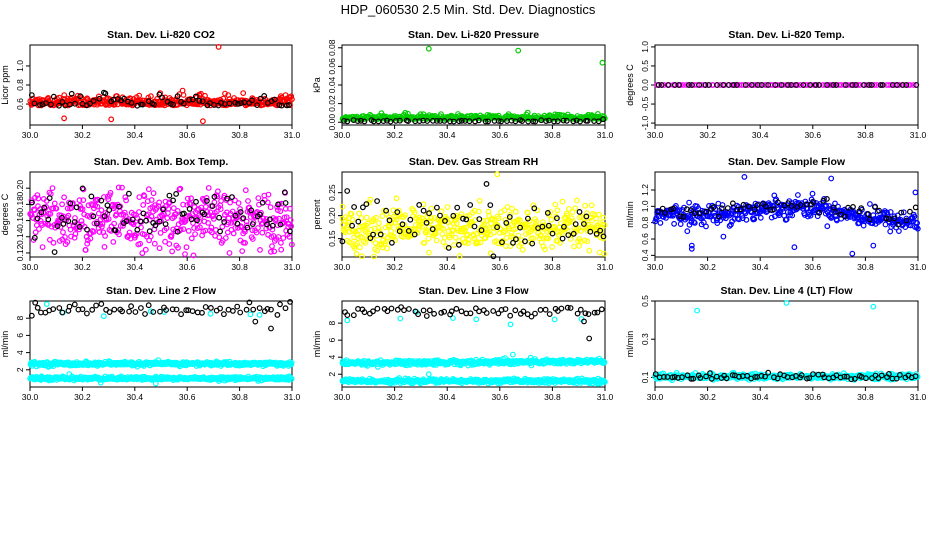  What do you see at coordinates (865, 135) in the screenshot?
I see `x-tick-label: 30.8` at bounding box center [865, 135].